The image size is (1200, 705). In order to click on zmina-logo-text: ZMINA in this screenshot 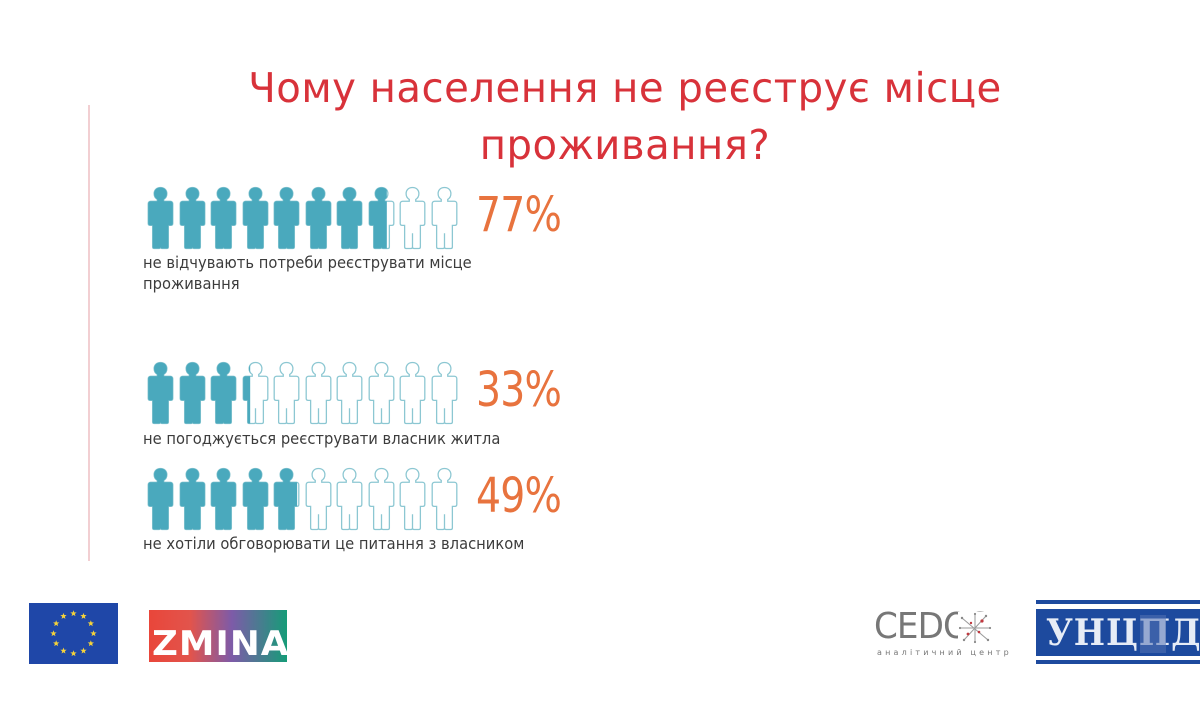, I will do `click(219, 643)`.